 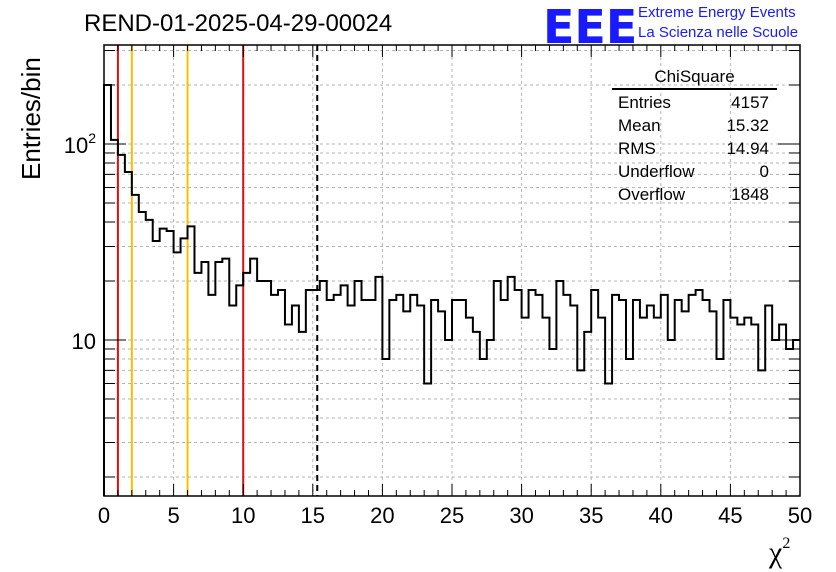 I want to click on eee-logo: EEE, so click(x=590, y=27).